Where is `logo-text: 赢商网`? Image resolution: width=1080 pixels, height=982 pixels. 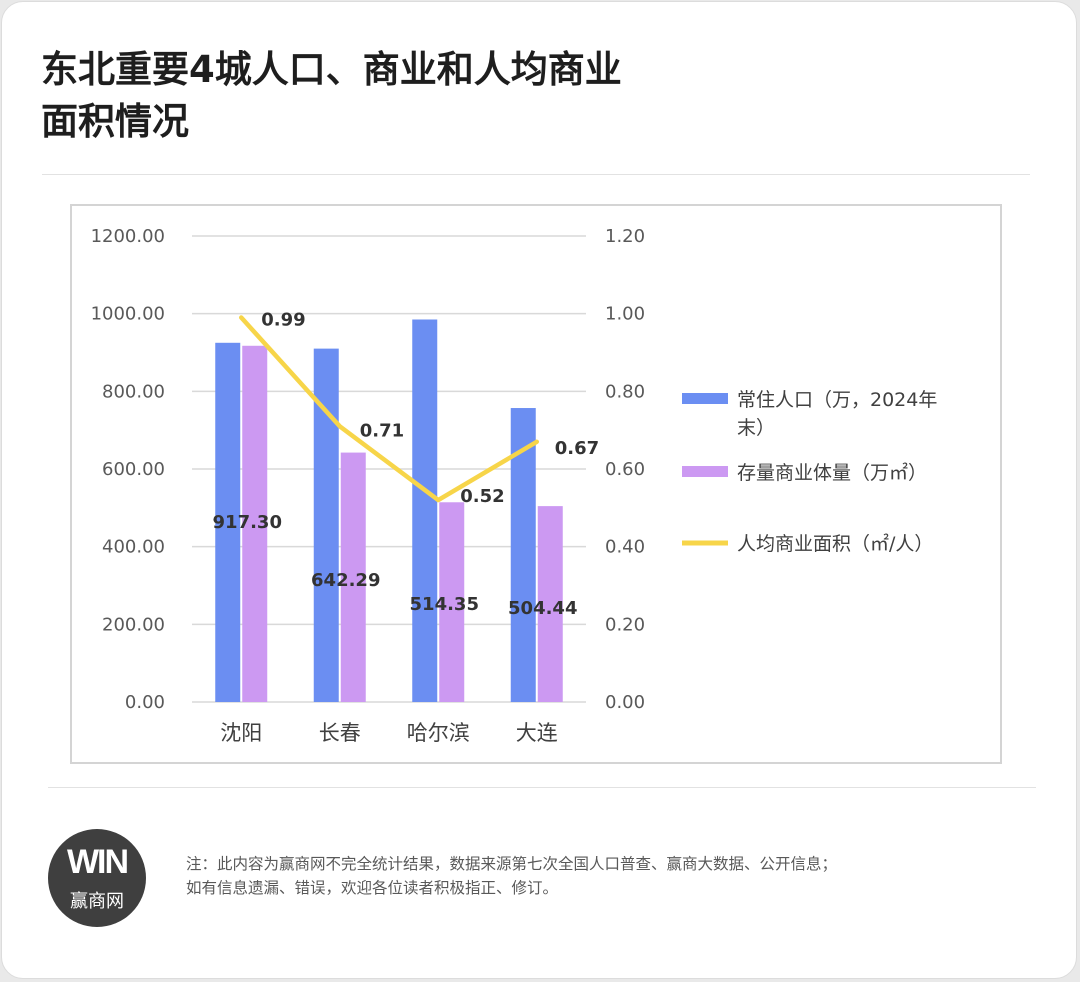
logo-text: 赢商网 is located at coordinates (97, 901).